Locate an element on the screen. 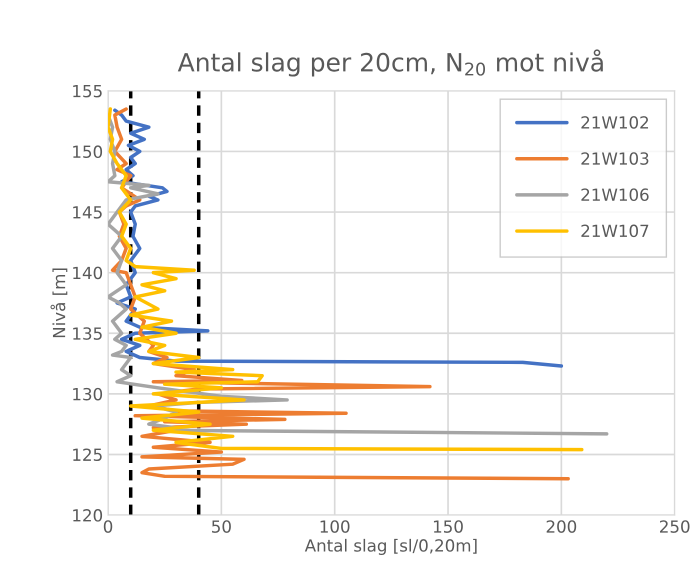 This screenshot has height=586, width=697. y-tick-label: 145 is located at coordinates (87, 212).